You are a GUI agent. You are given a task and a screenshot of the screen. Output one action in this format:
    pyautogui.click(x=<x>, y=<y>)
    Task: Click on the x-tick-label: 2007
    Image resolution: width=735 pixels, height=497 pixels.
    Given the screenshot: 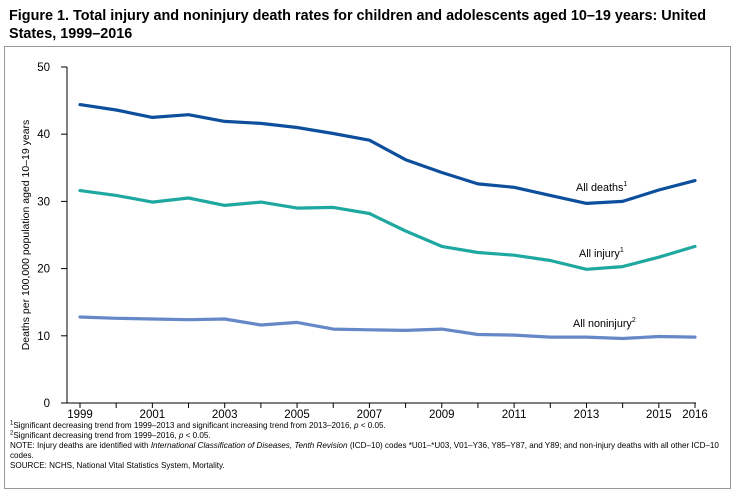 What is the action you would take?
    pyautogui.click(x=370, y=415)
    